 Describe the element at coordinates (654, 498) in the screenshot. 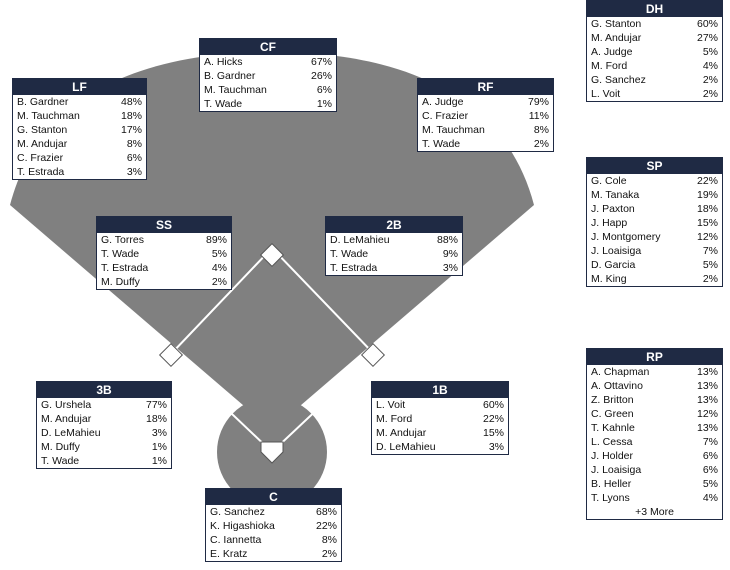

I see `player-row: T. Lyons 4%` at that location.